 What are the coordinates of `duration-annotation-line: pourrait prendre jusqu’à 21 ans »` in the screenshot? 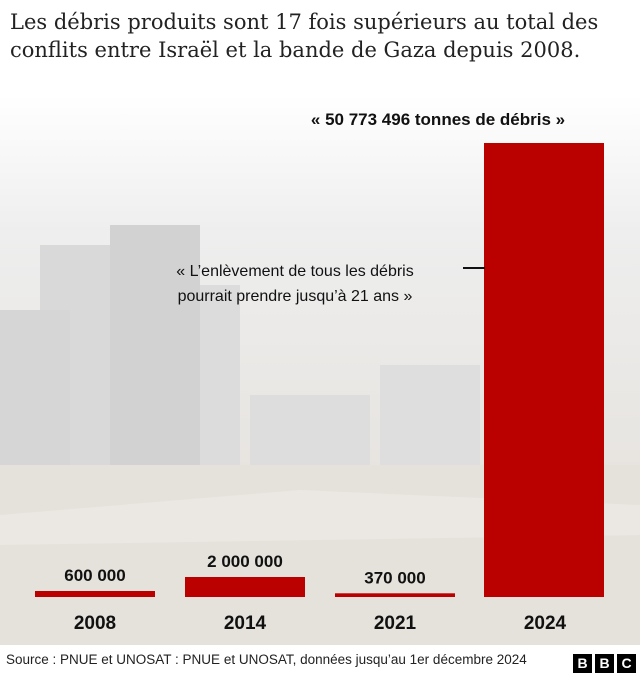 It's located at (295, 296).